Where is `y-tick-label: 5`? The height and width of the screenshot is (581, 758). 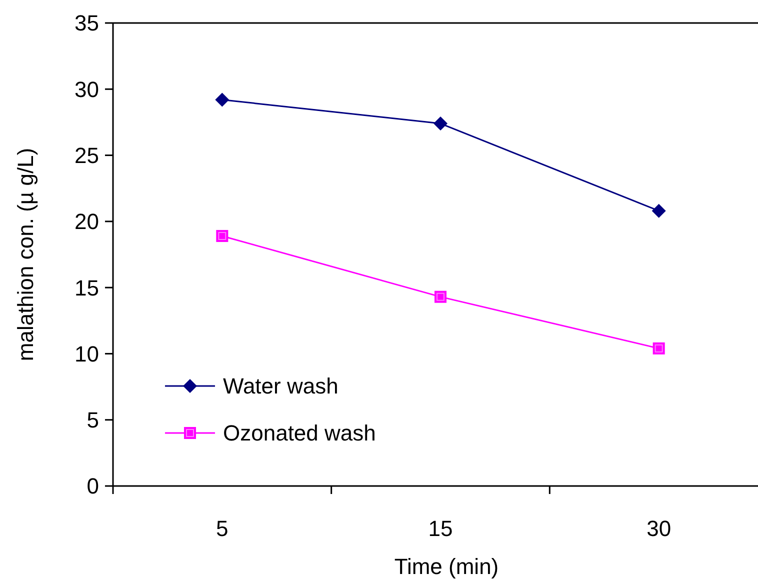 y-tick-label: 5 is located at coordinates (92, 420).